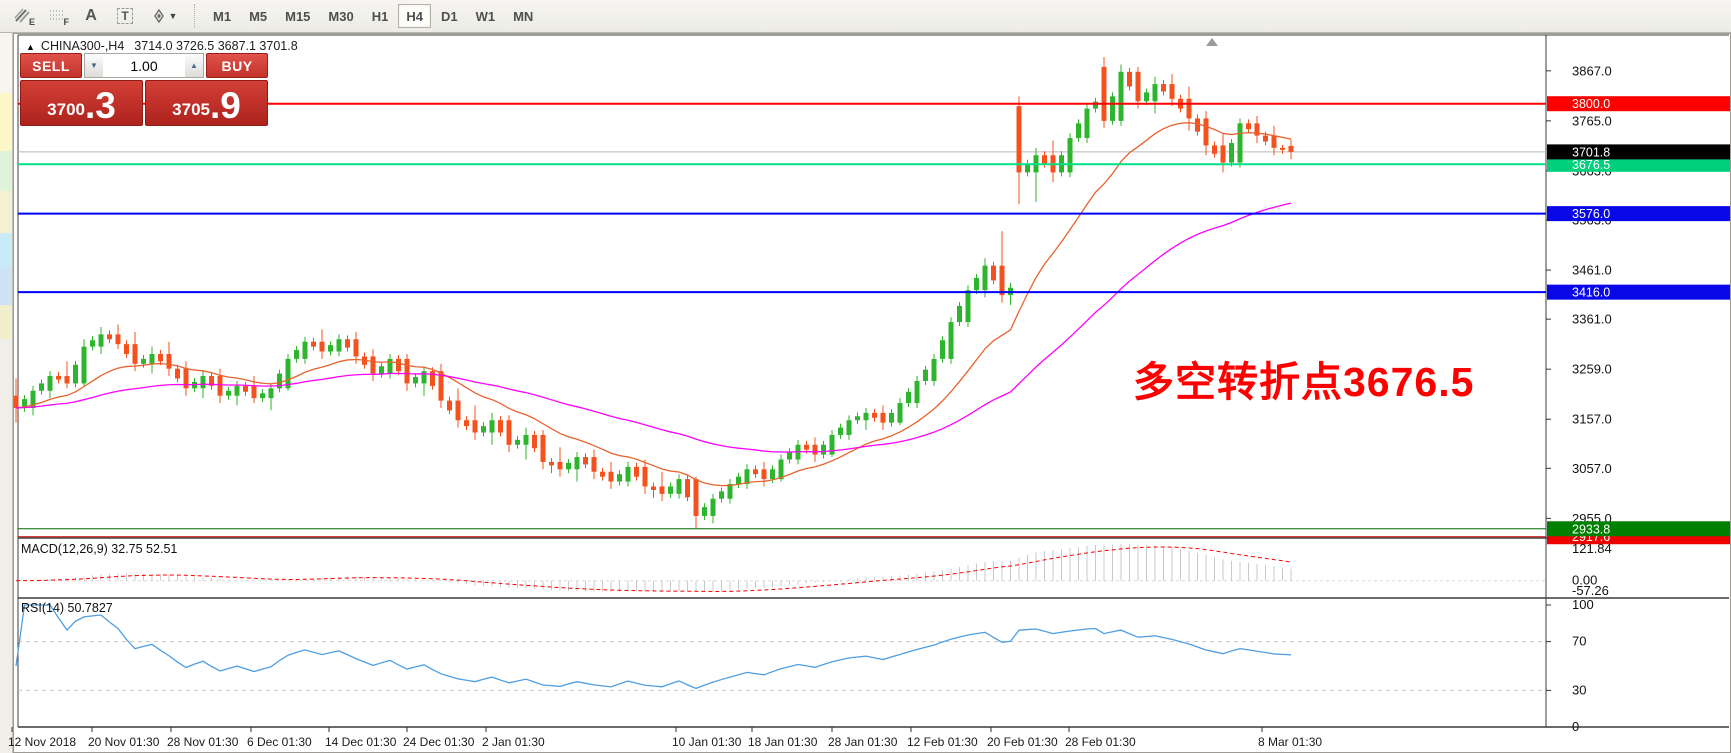  I want to click on cursor-tool-button: ▼, so click(164, 16).